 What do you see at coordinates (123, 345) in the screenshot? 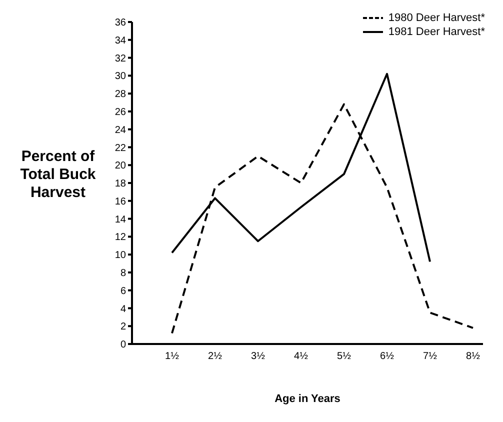
I see `y-tick-label: 0` at bounding box center [123, 345].